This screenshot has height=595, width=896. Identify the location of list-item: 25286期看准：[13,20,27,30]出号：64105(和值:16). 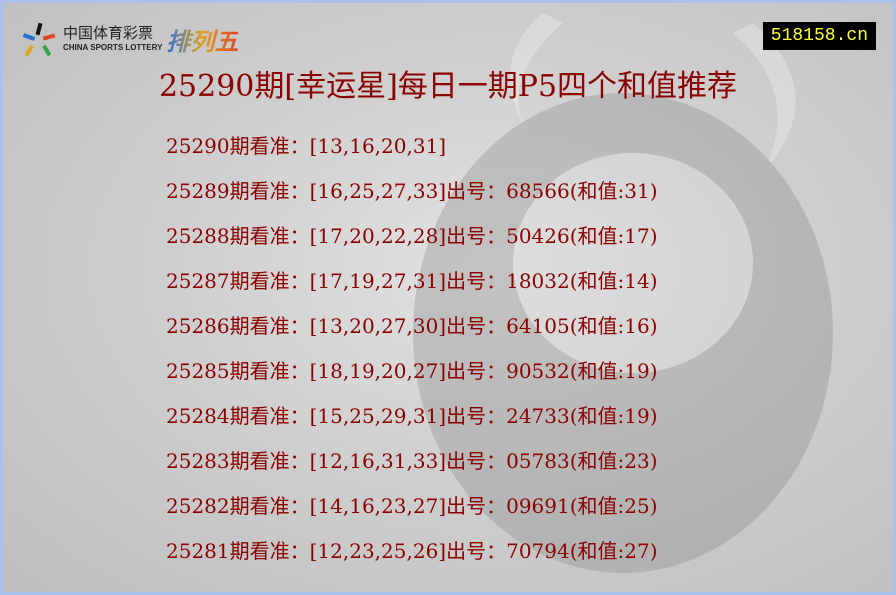
(412, 326).